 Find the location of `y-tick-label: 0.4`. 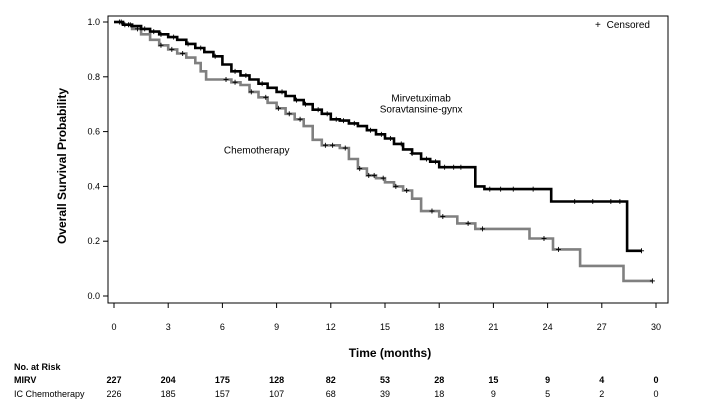

y-tick-label: 0.4 is located at coordinates (93, 186).